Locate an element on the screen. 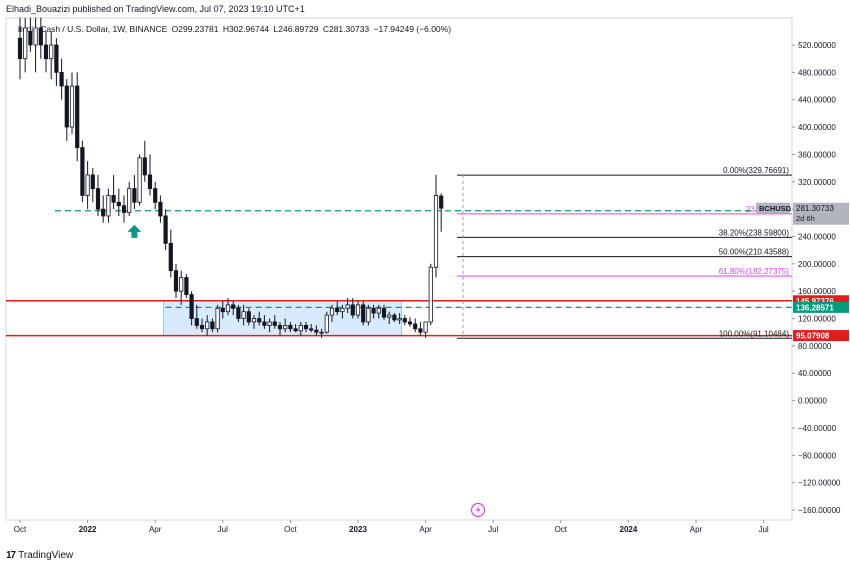  x-tick-label: 2024 is located at coordinates (629, 529).